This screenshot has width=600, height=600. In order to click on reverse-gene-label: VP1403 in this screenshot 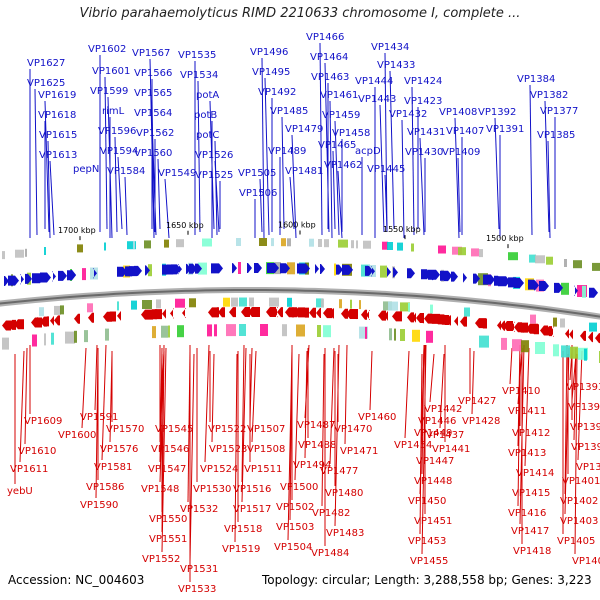, I will do `click(579, 521)`.